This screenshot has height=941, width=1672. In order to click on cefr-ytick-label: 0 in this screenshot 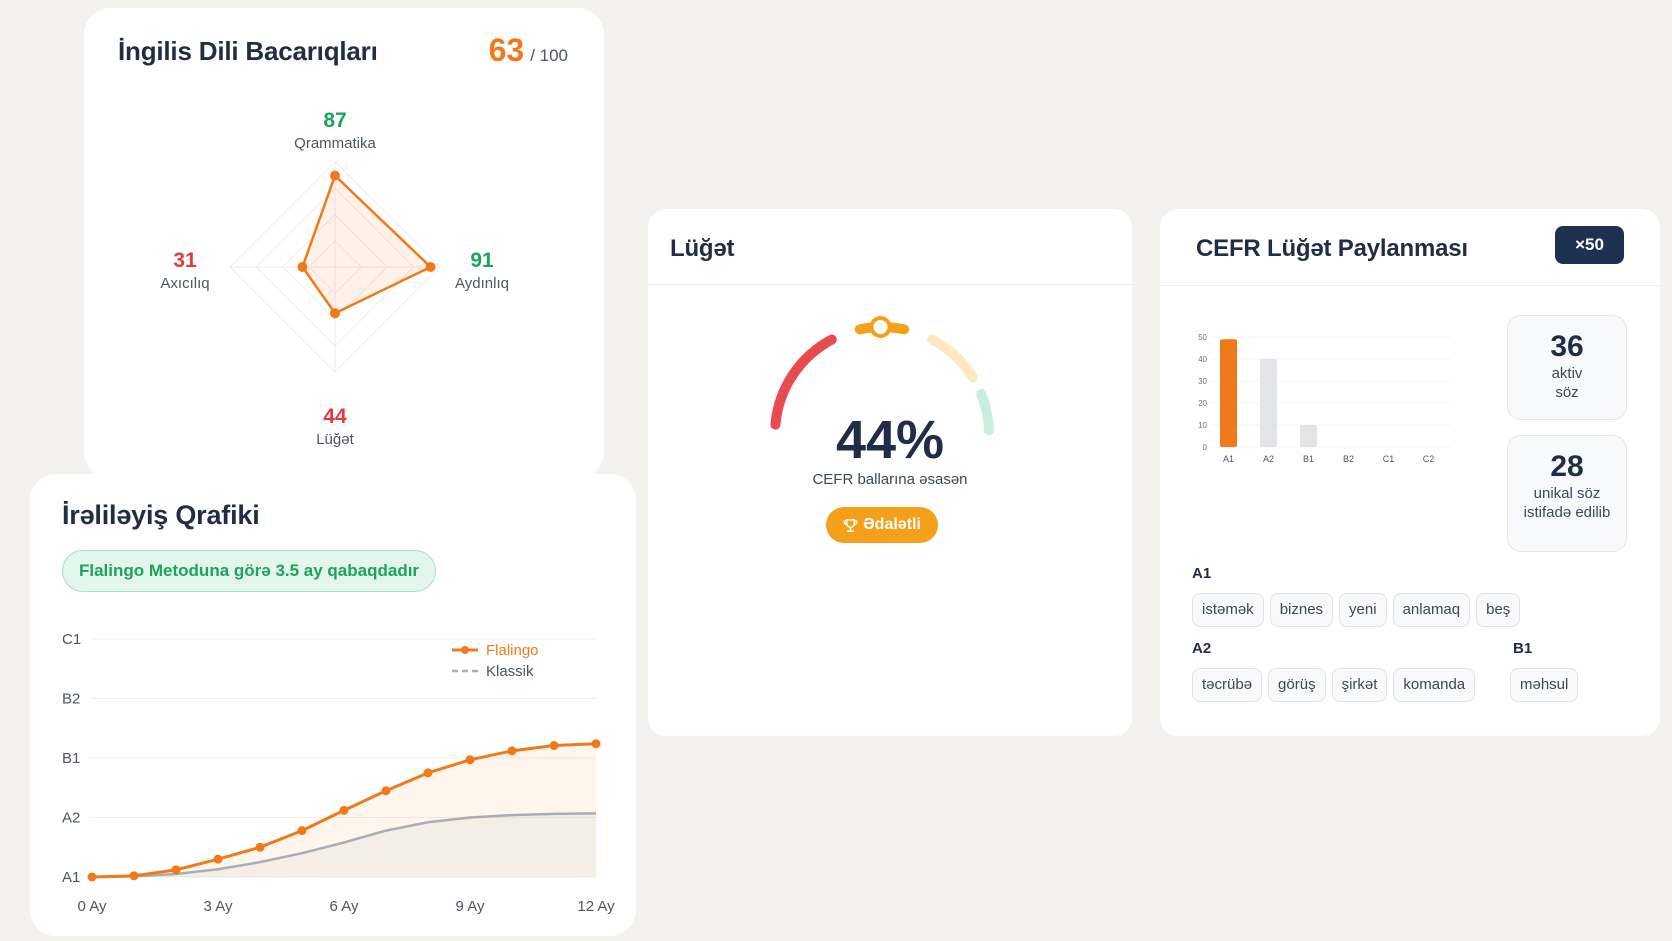, I will do `click(1205, 447)`.